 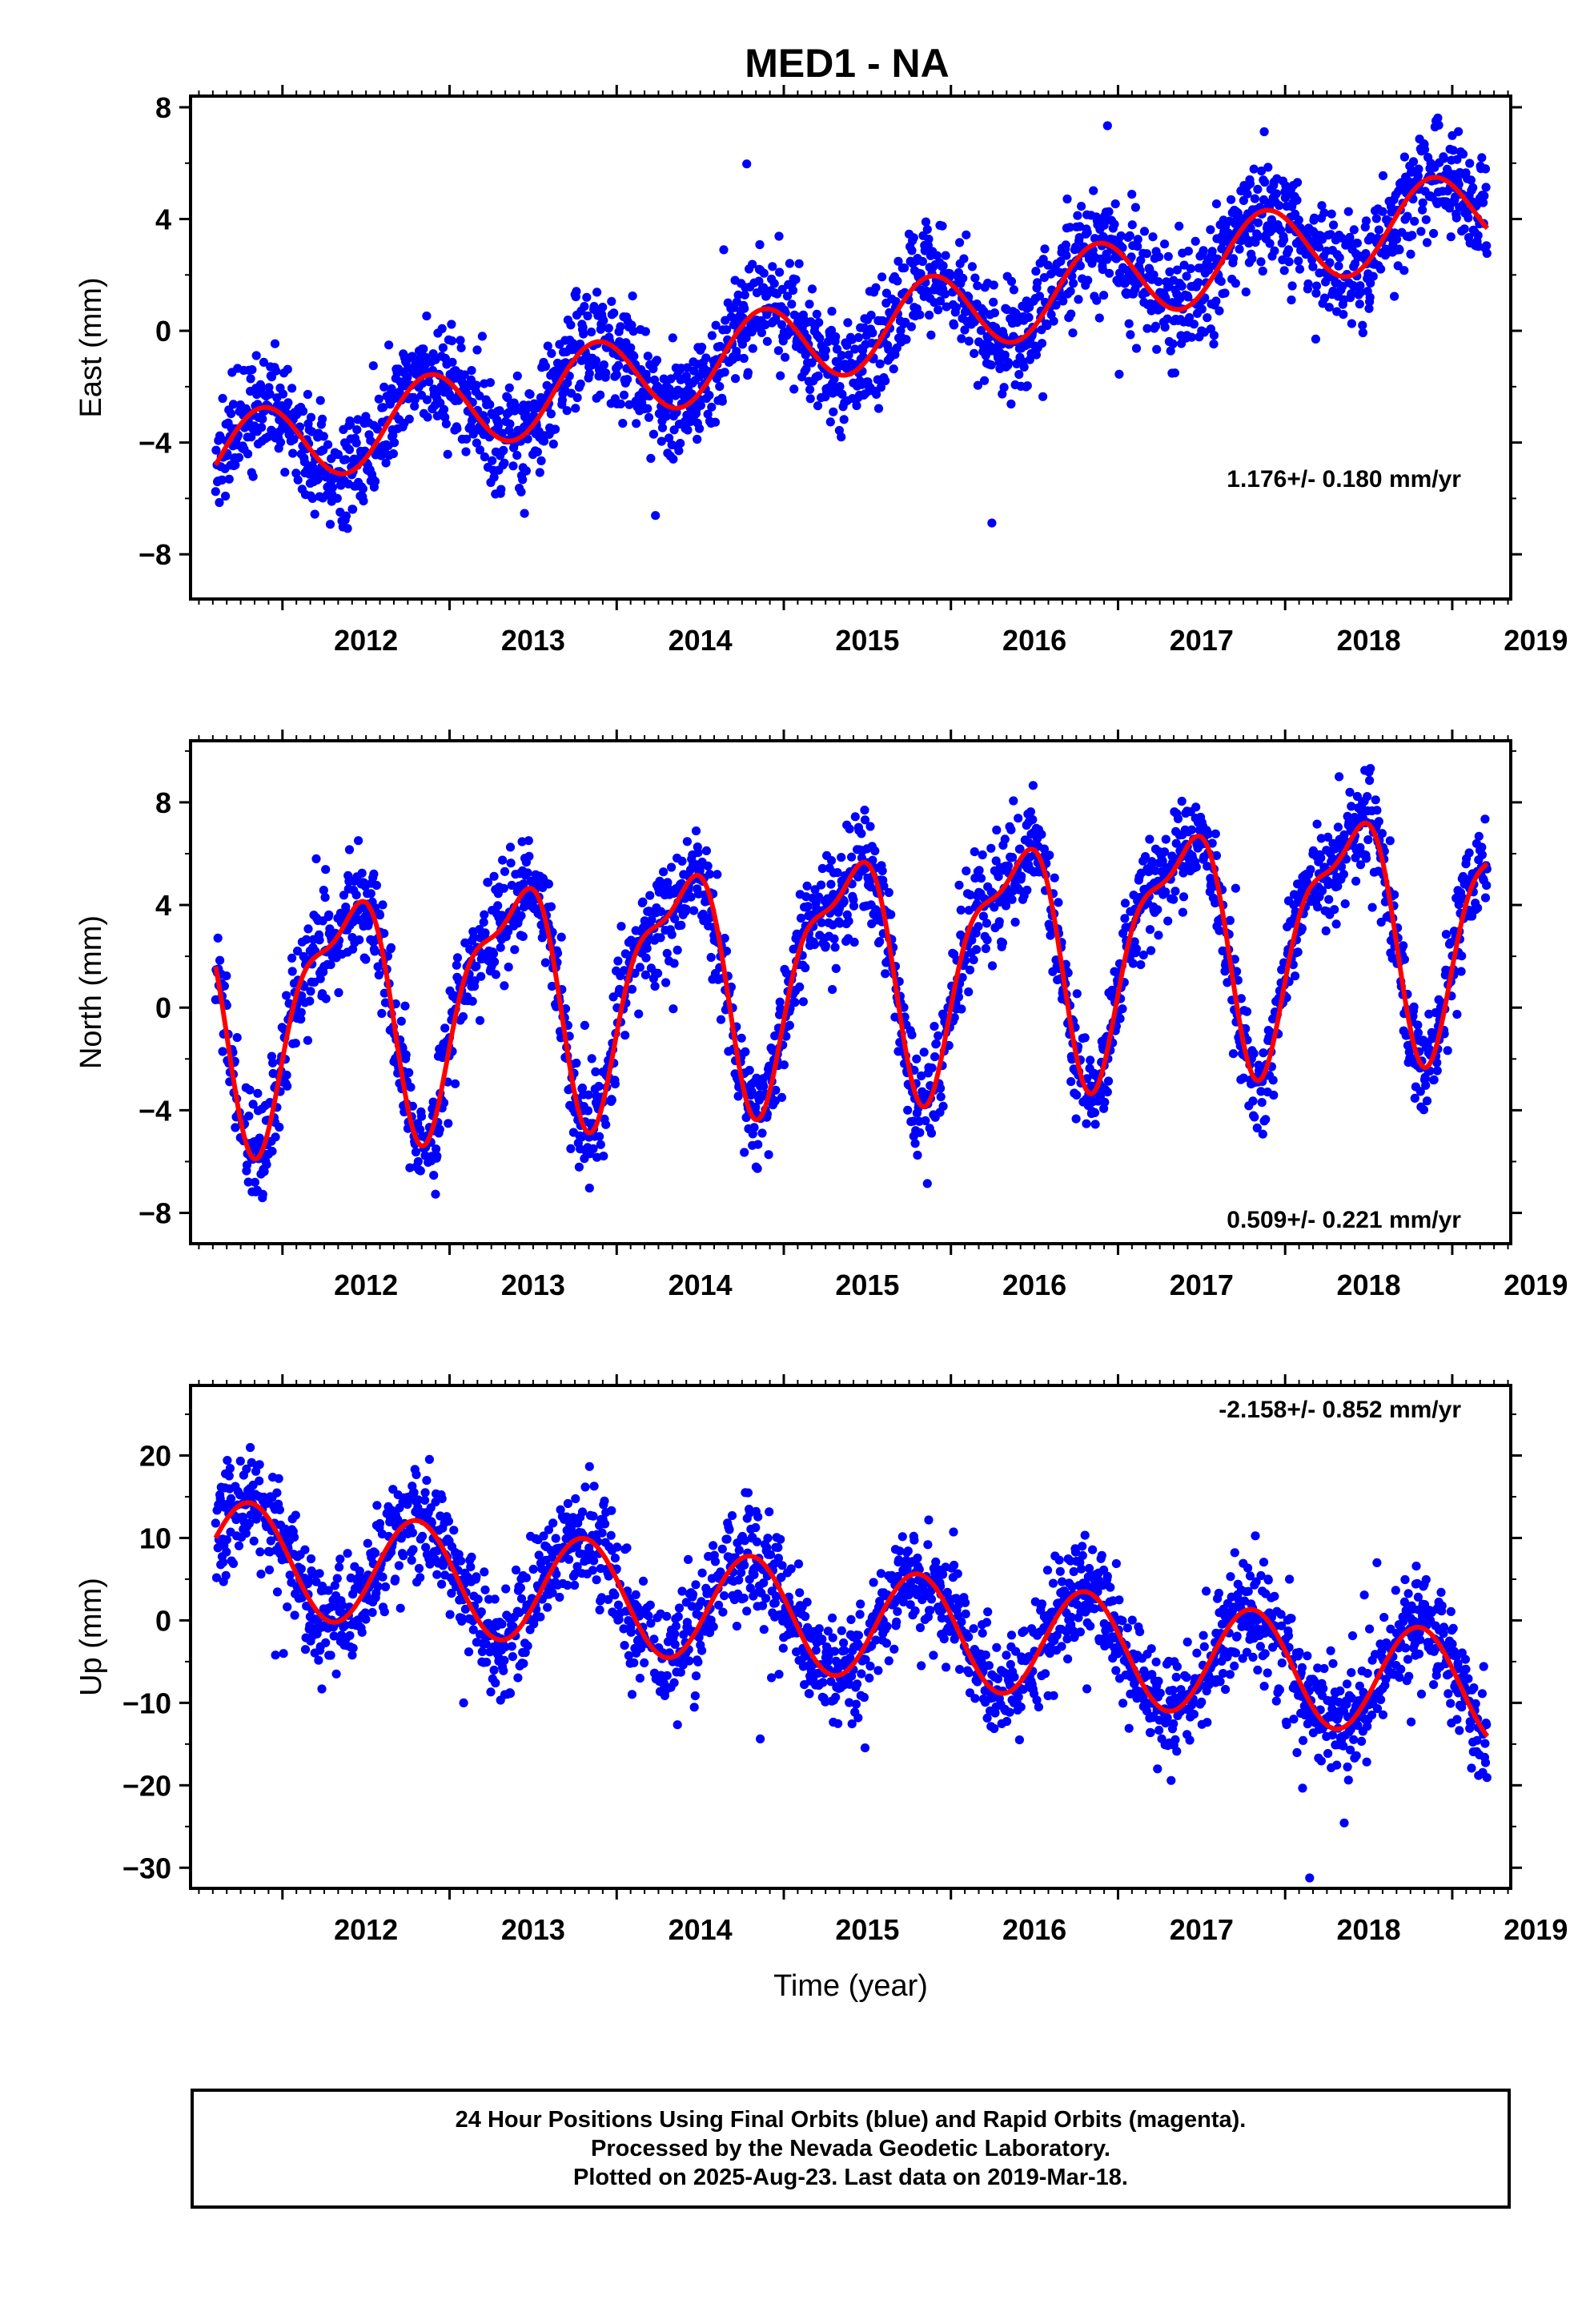 I want to click on figure-title: MED1 - NA, so click(x=847, y=63).